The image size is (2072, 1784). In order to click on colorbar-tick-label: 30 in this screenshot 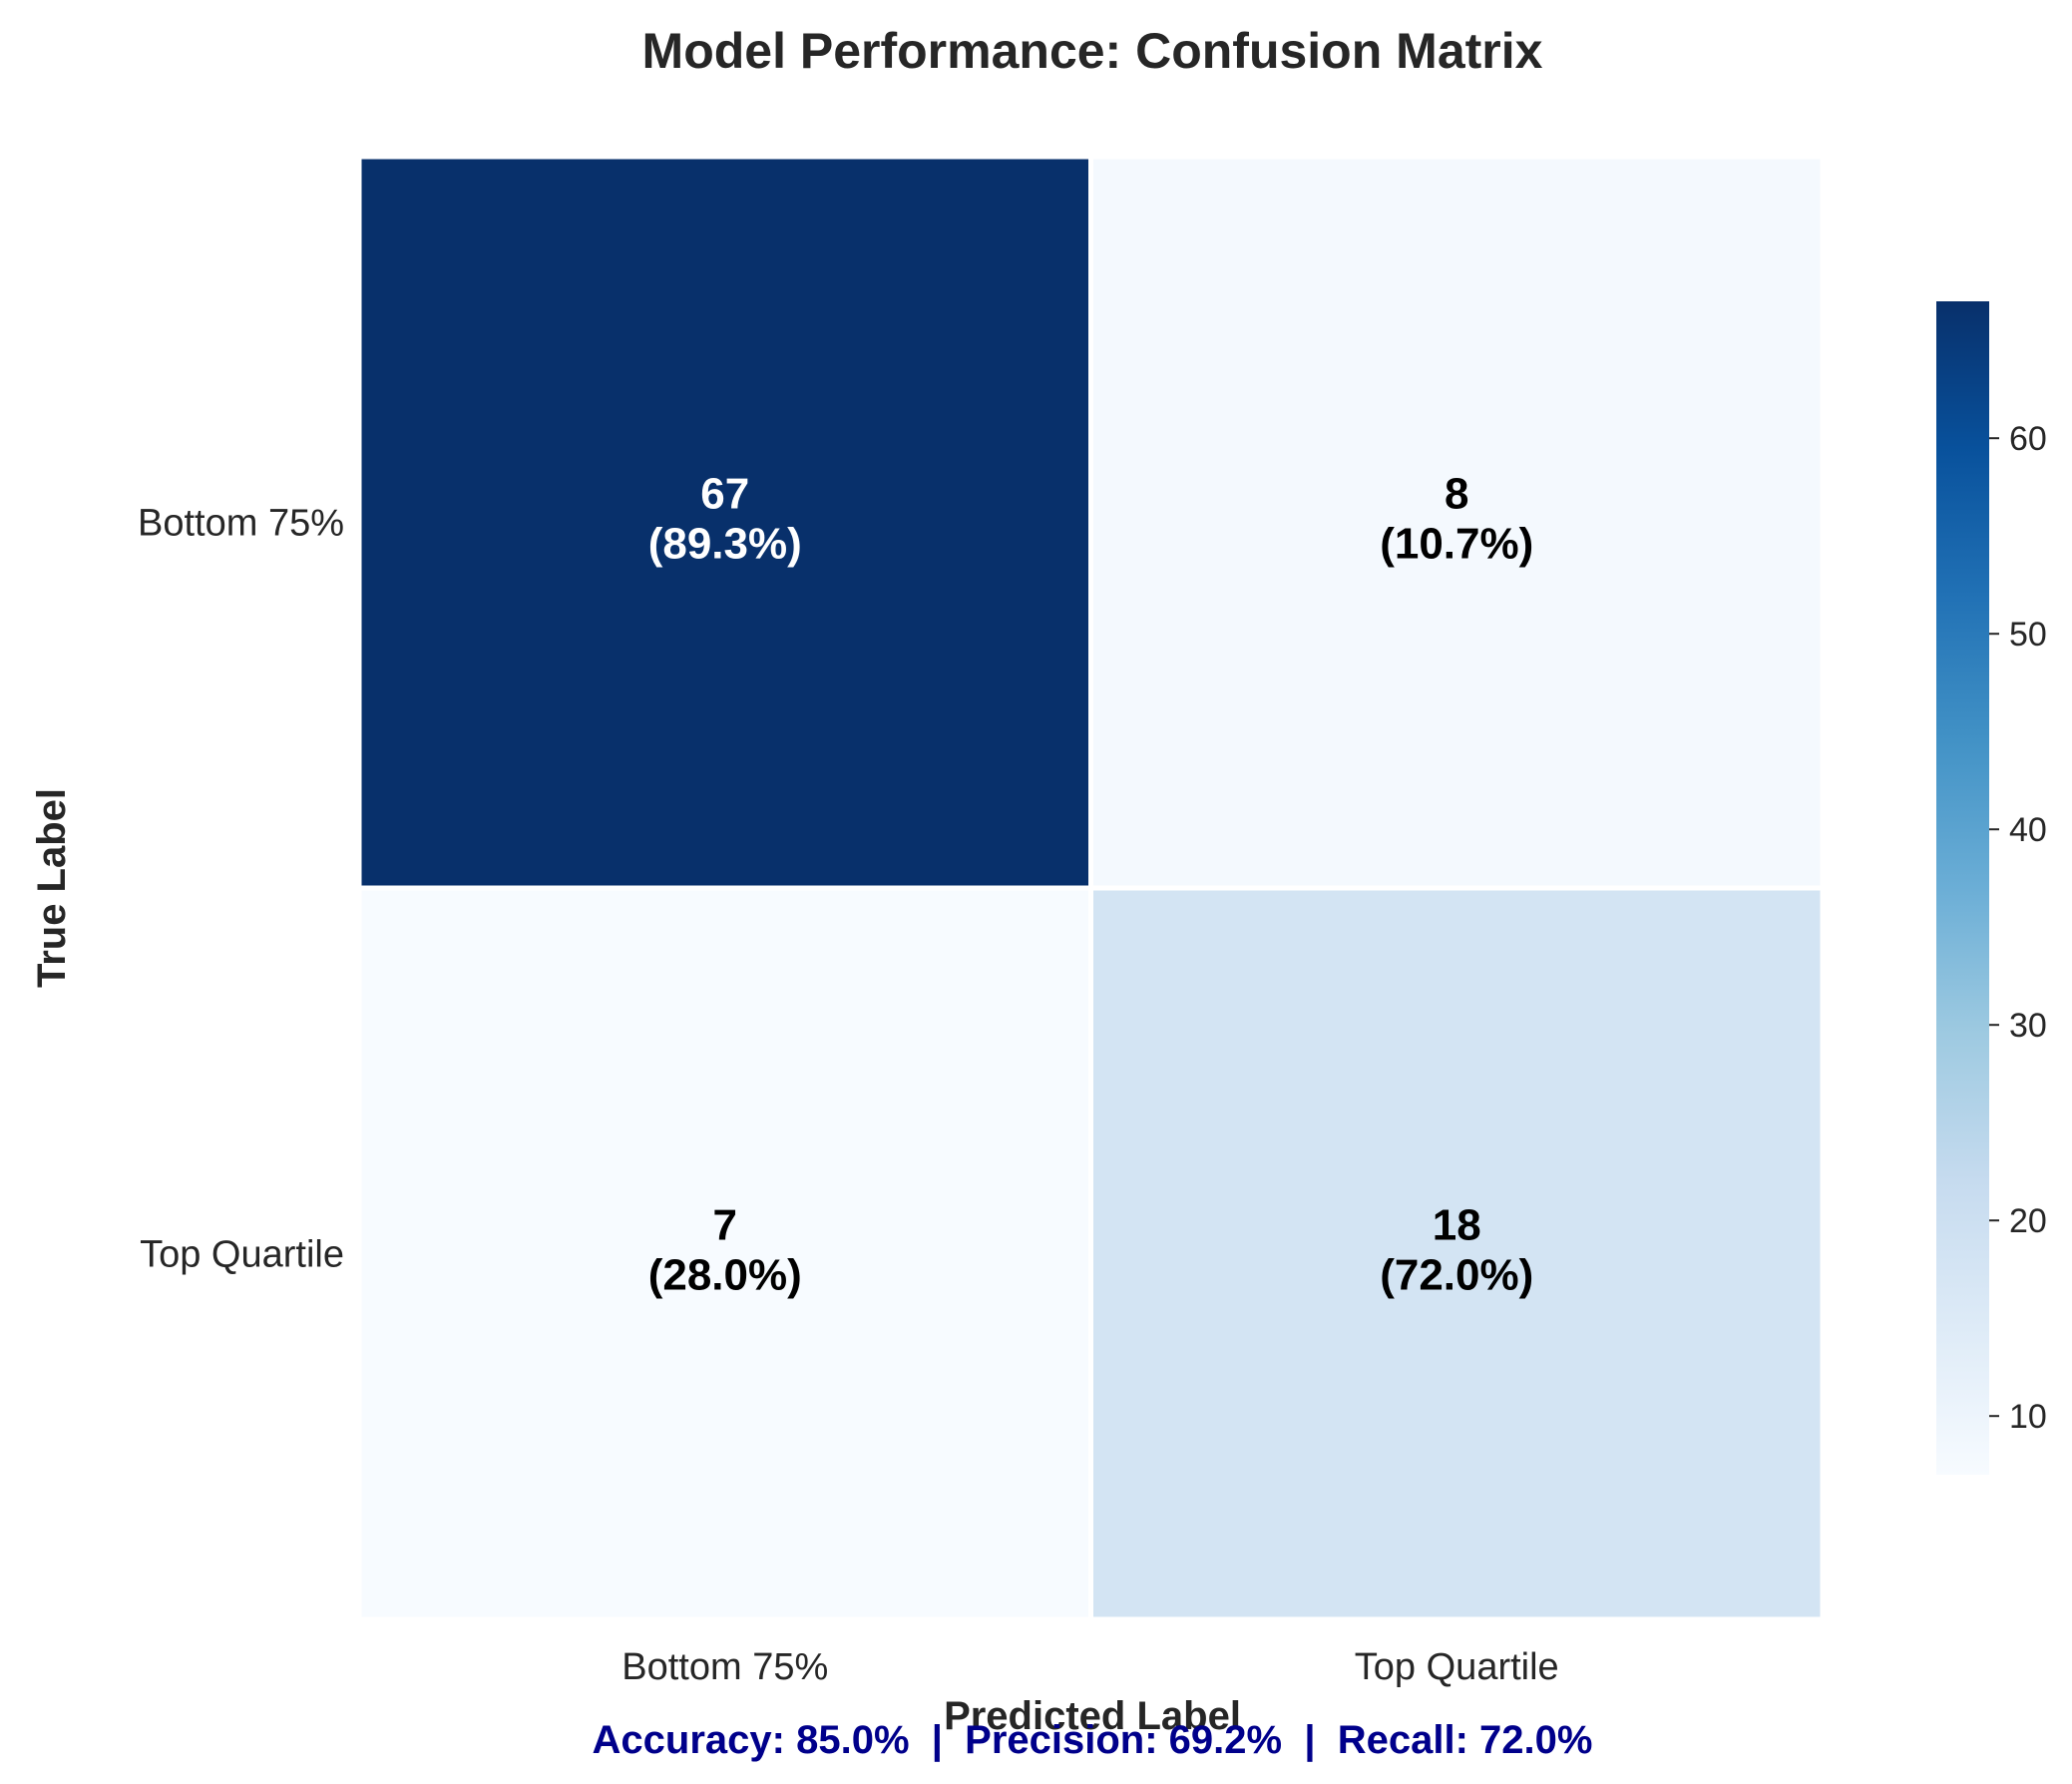, I will do `click(2028, 1026)`.